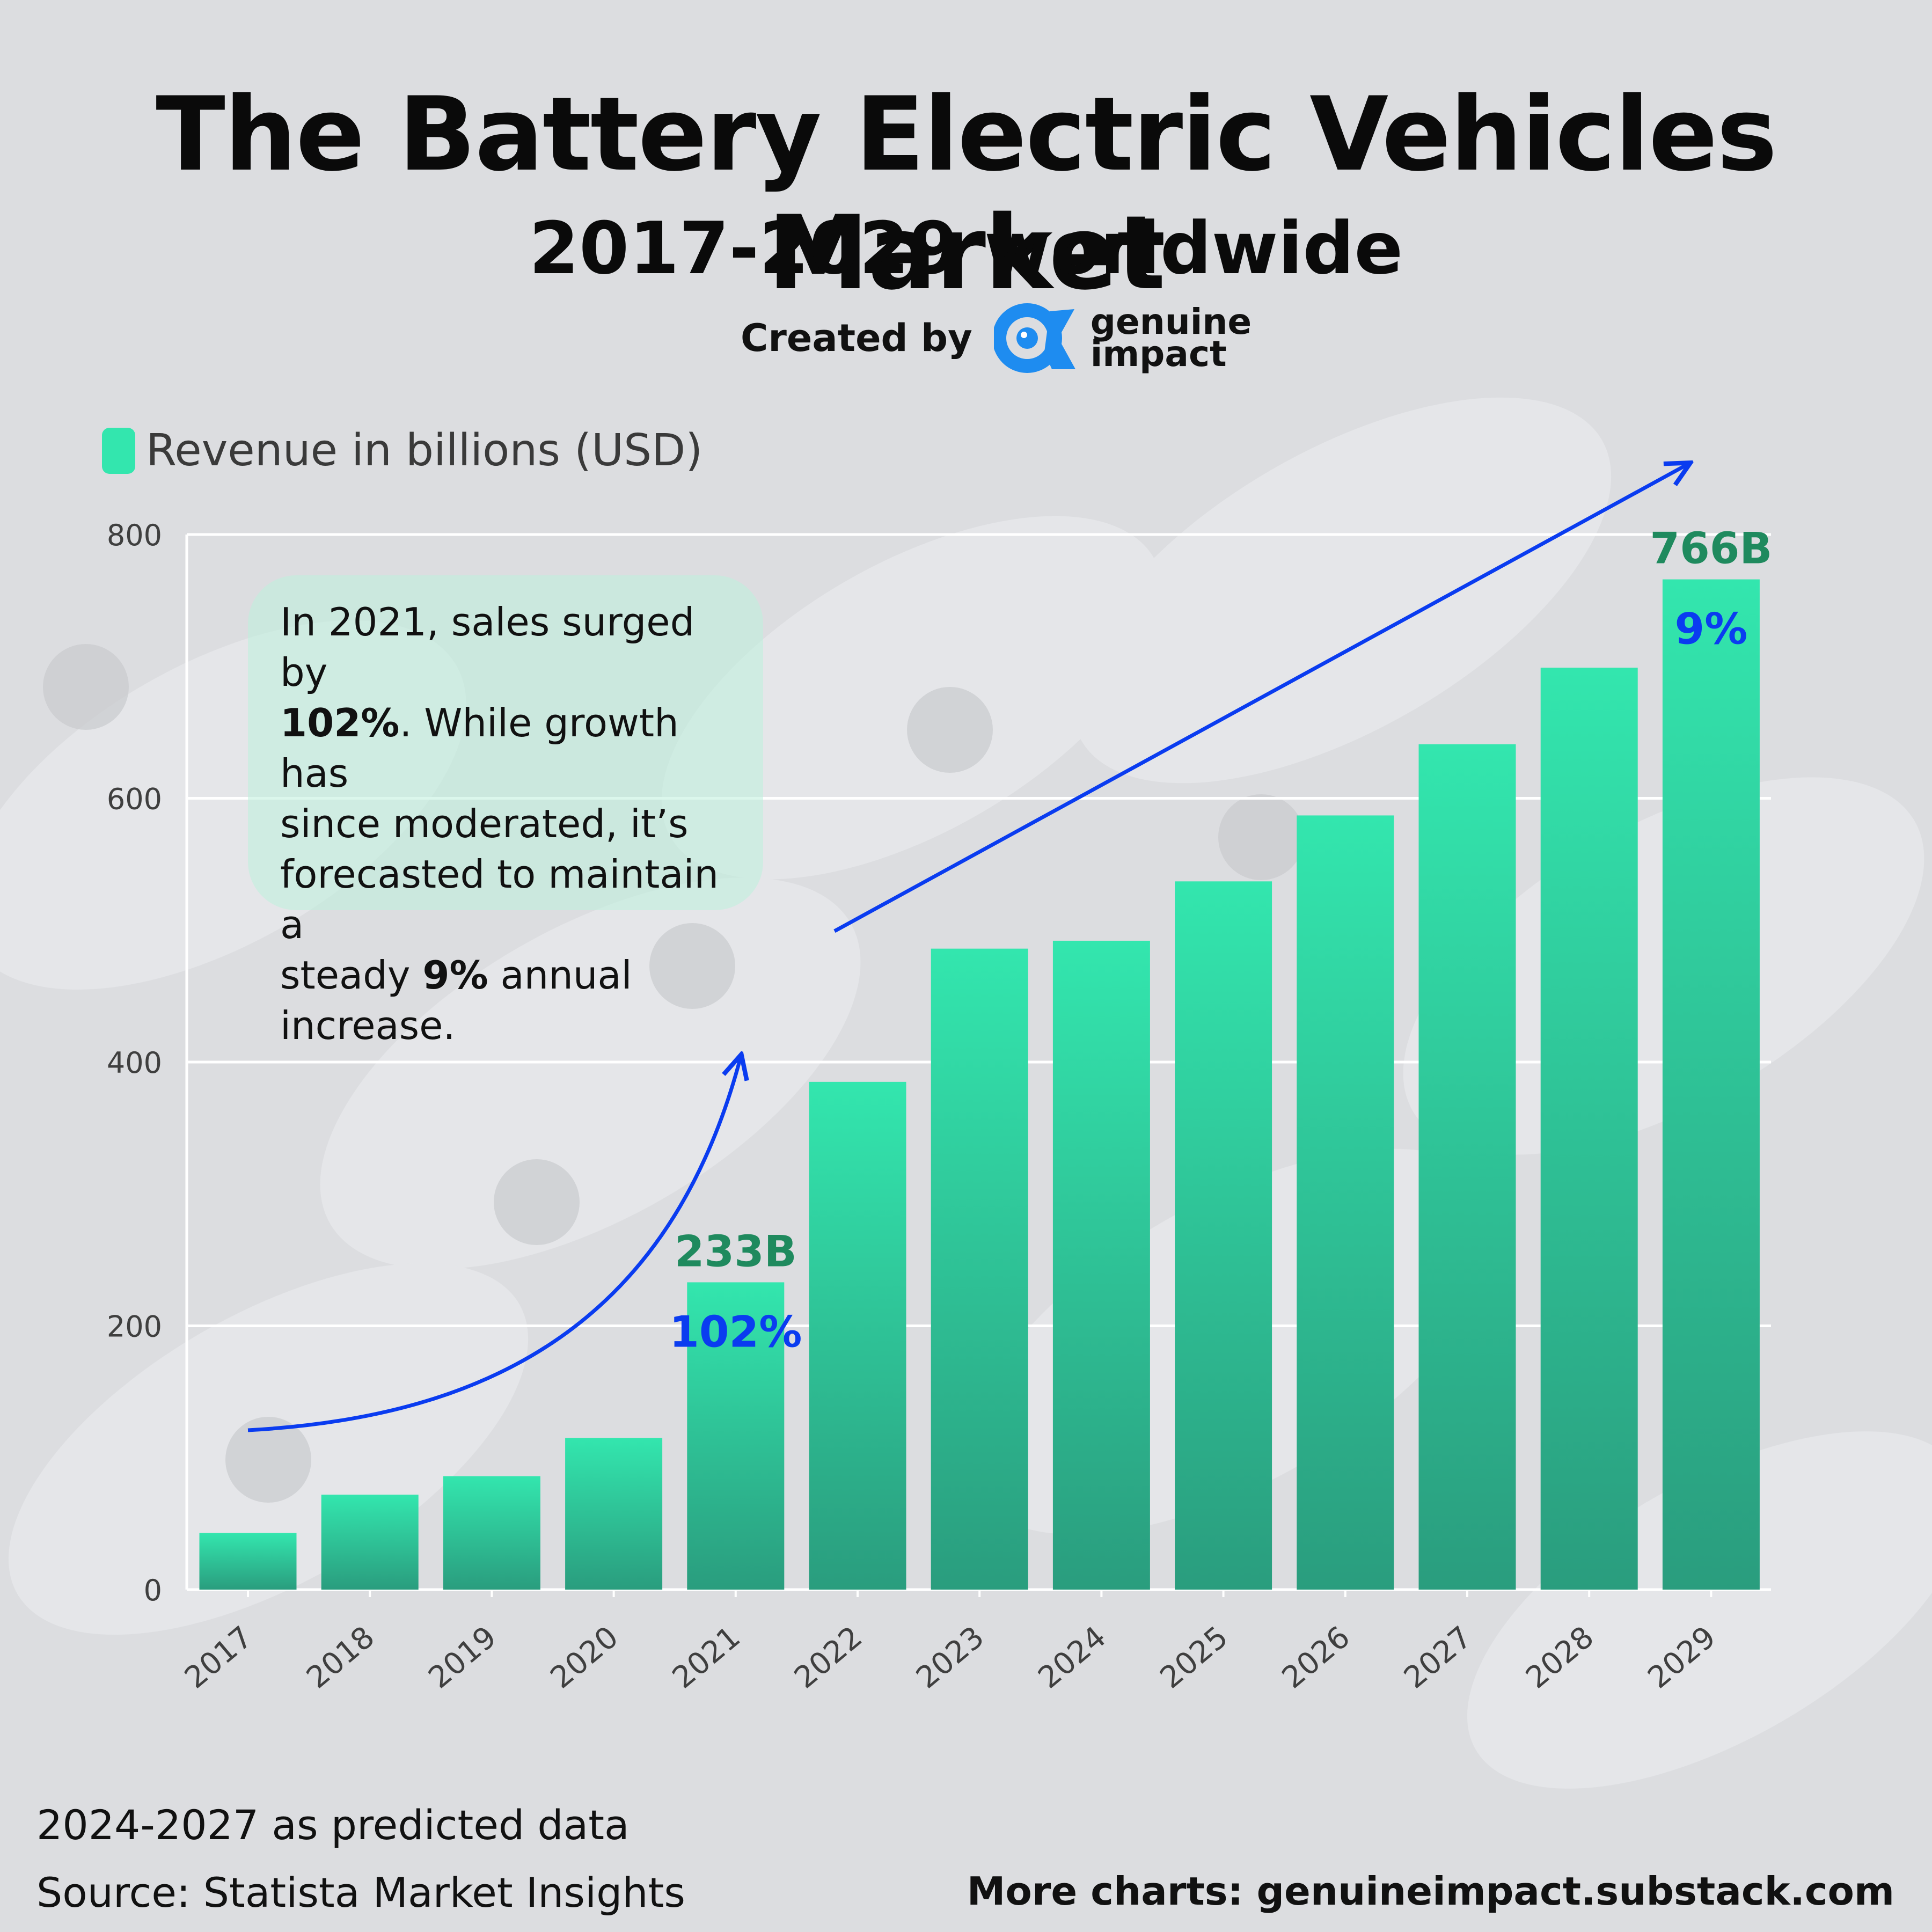 The width and height of the screenshot is (1932, 1932). I want to click on y-tick-label: 0, so click(153, 1590).